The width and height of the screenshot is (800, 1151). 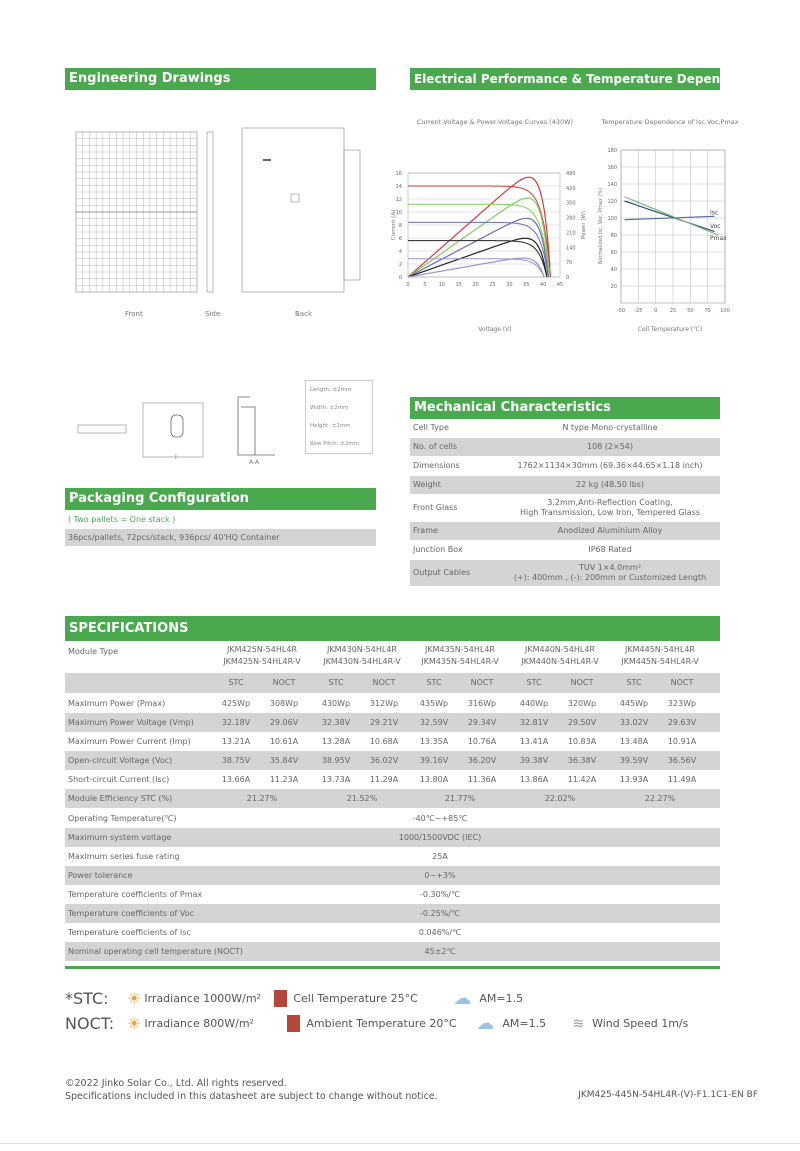 I want to click on spec-row: Maximum series fuse rating 25A, so click(x=392, y=856).